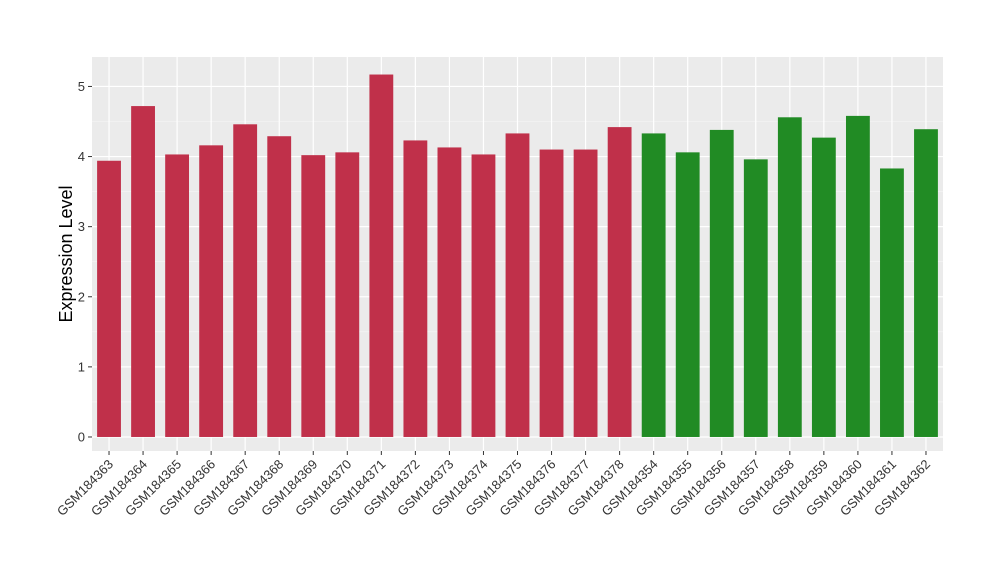 The image size is (1000, 580). Describe the element at coordinates (81, 226) in the screenshot. I see `y-tick-label: 3` at that location.